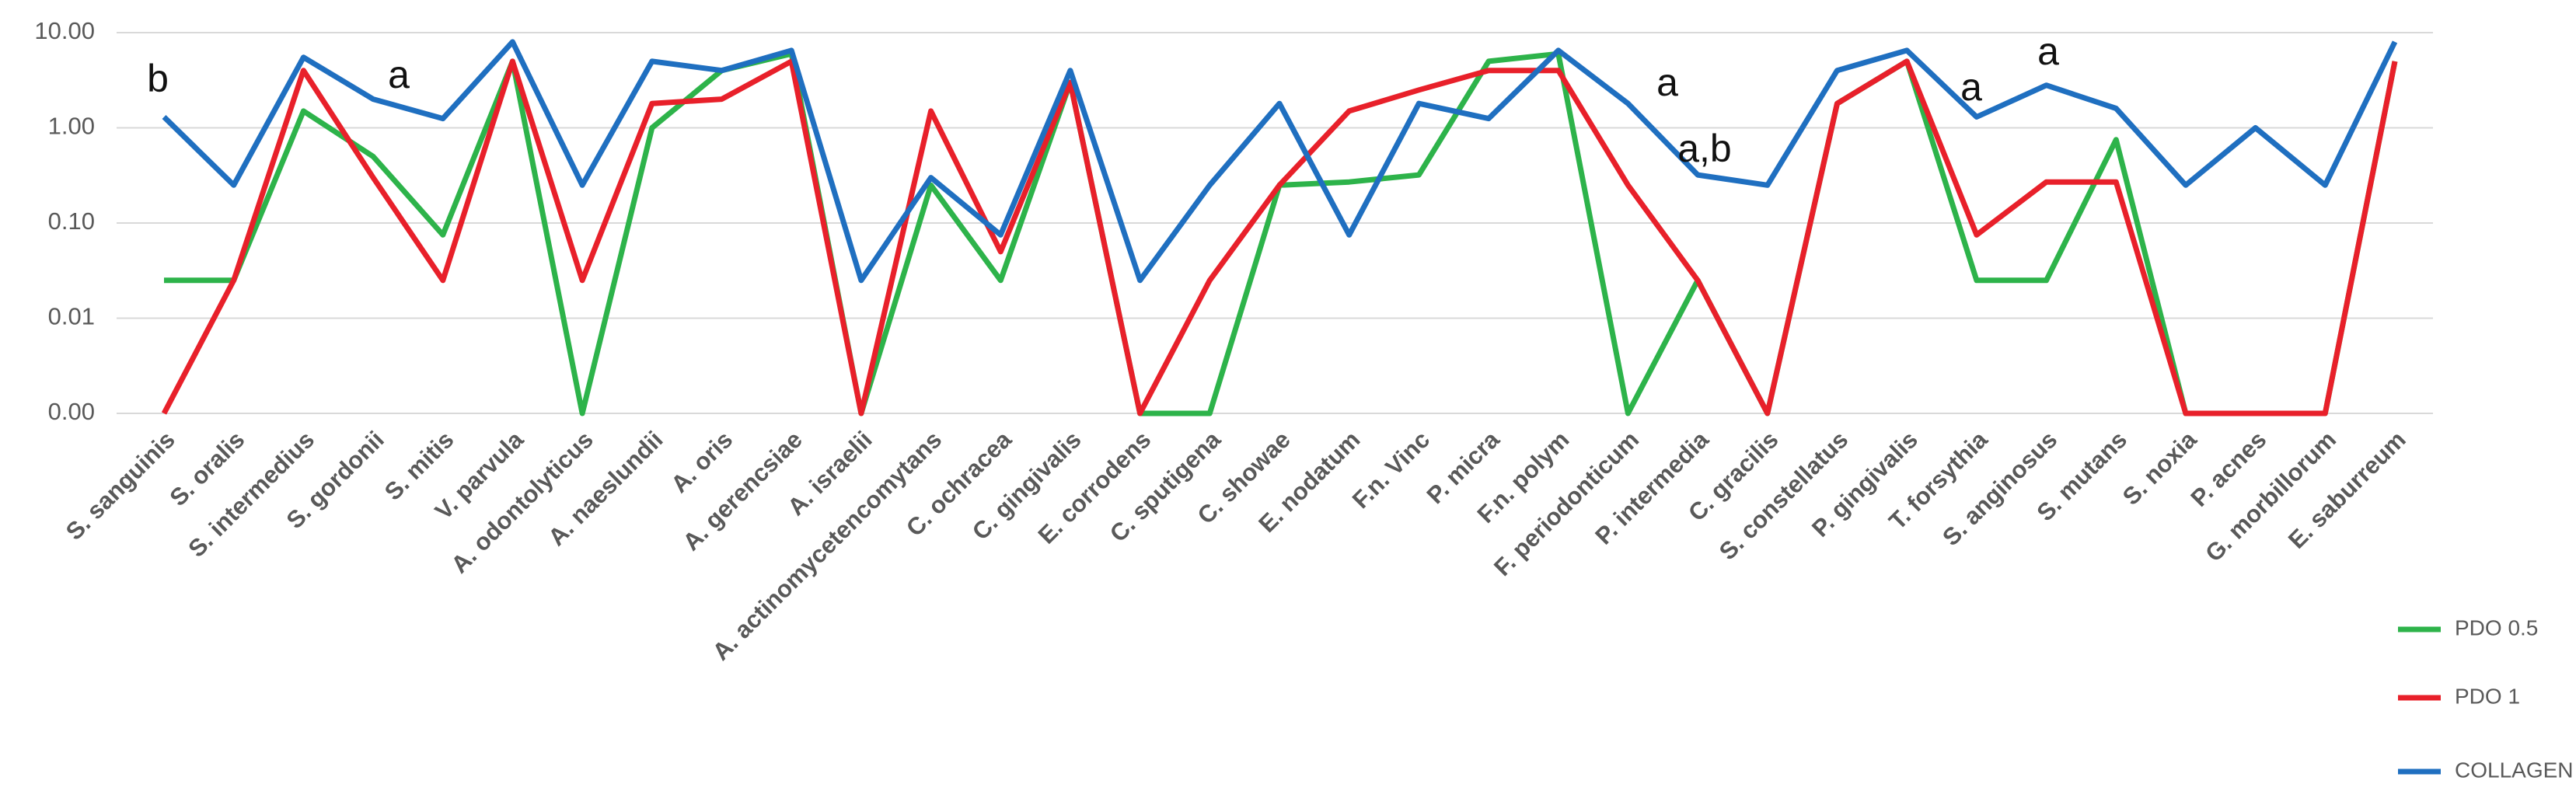 The height and width of the screenshot is (812, 2576). What do you see at coordinates (2515, 770) in the screenshot?
I see `legend-label: COLLAGEN` at bounding box center [2515, 770].